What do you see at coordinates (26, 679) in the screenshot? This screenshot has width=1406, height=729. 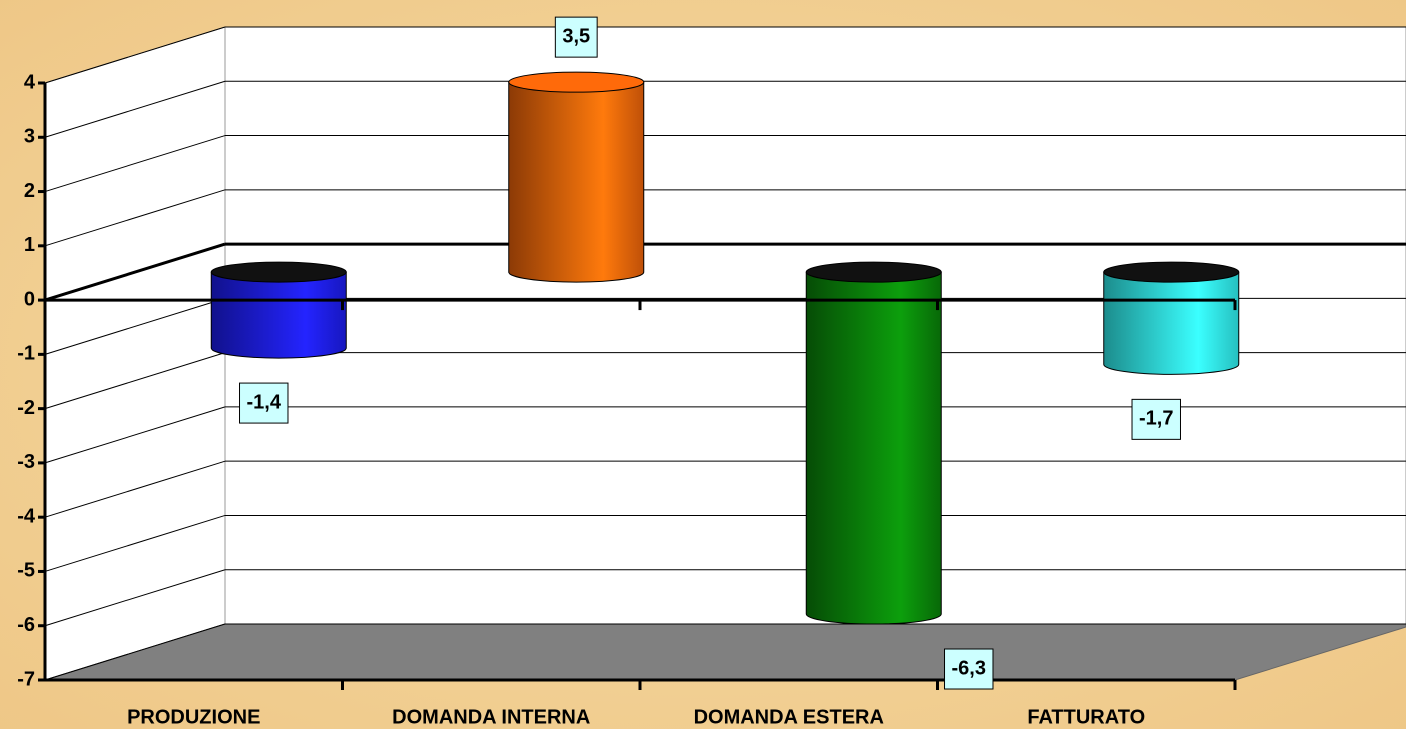 I see `y-tick-label: -7` at bounding box center [26, 679].